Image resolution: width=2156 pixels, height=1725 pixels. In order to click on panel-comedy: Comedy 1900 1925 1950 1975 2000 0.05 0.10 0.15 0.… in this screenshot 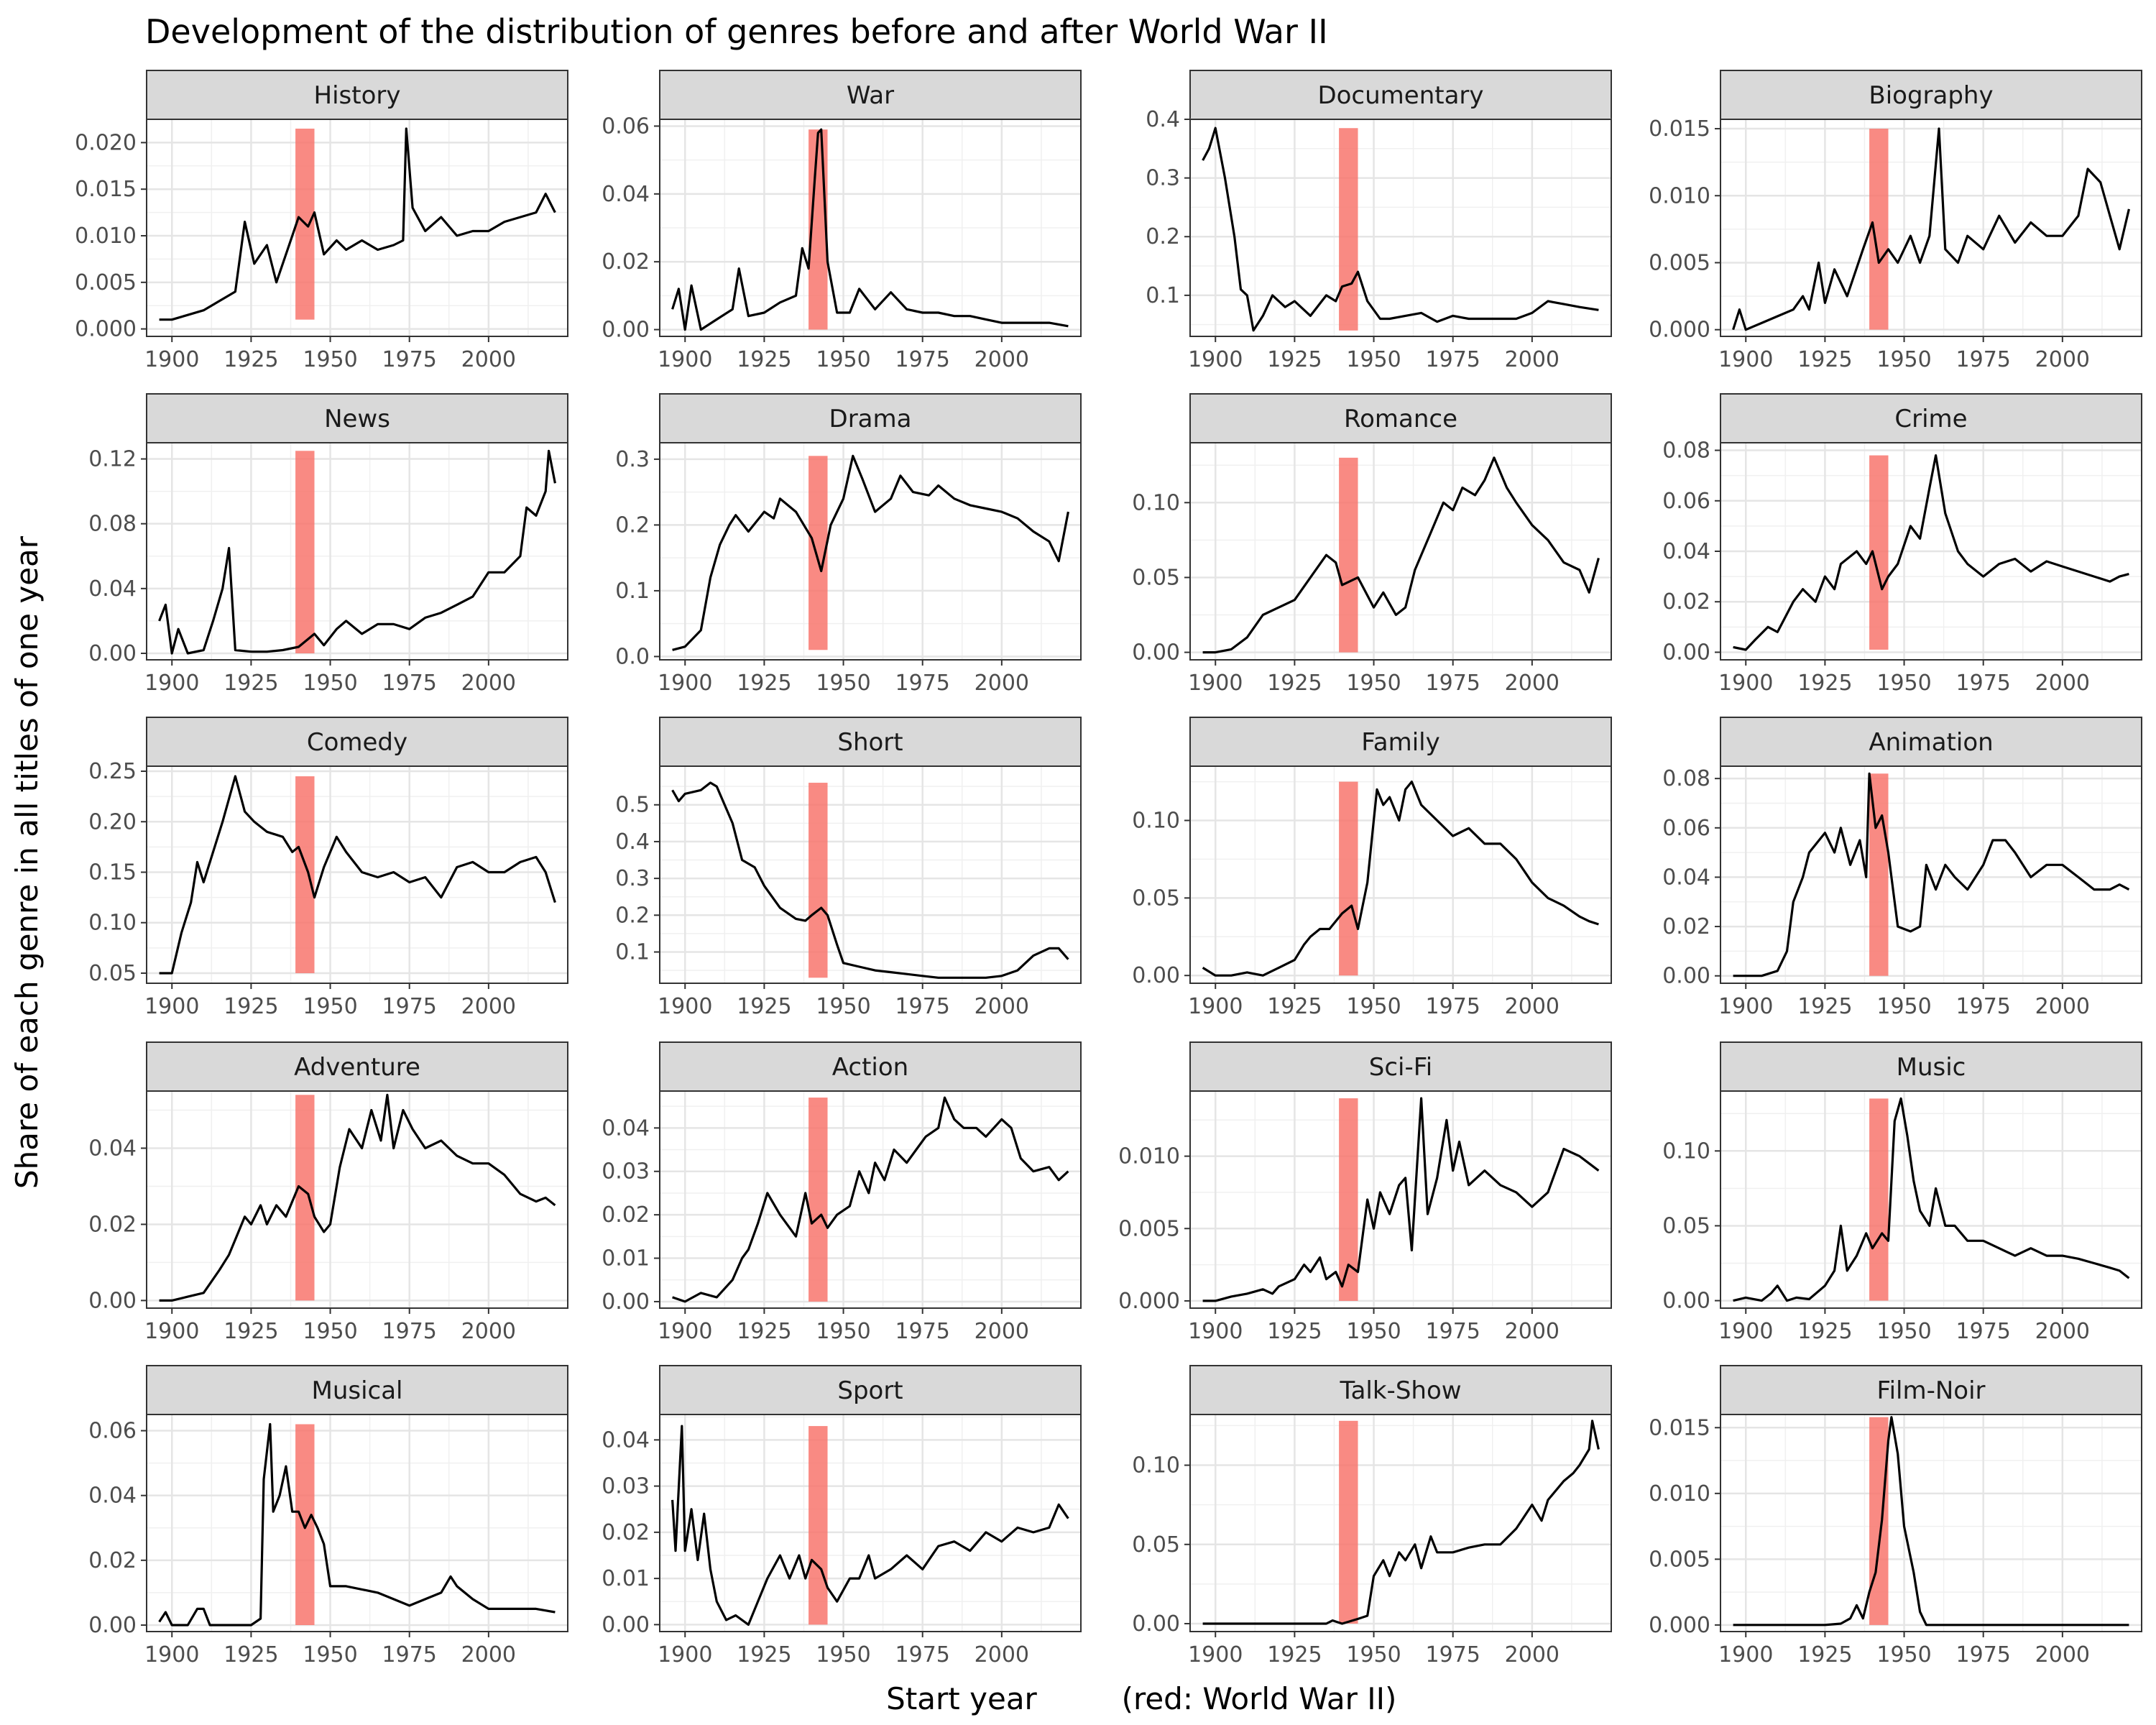, I will do `click(328, 868)`.